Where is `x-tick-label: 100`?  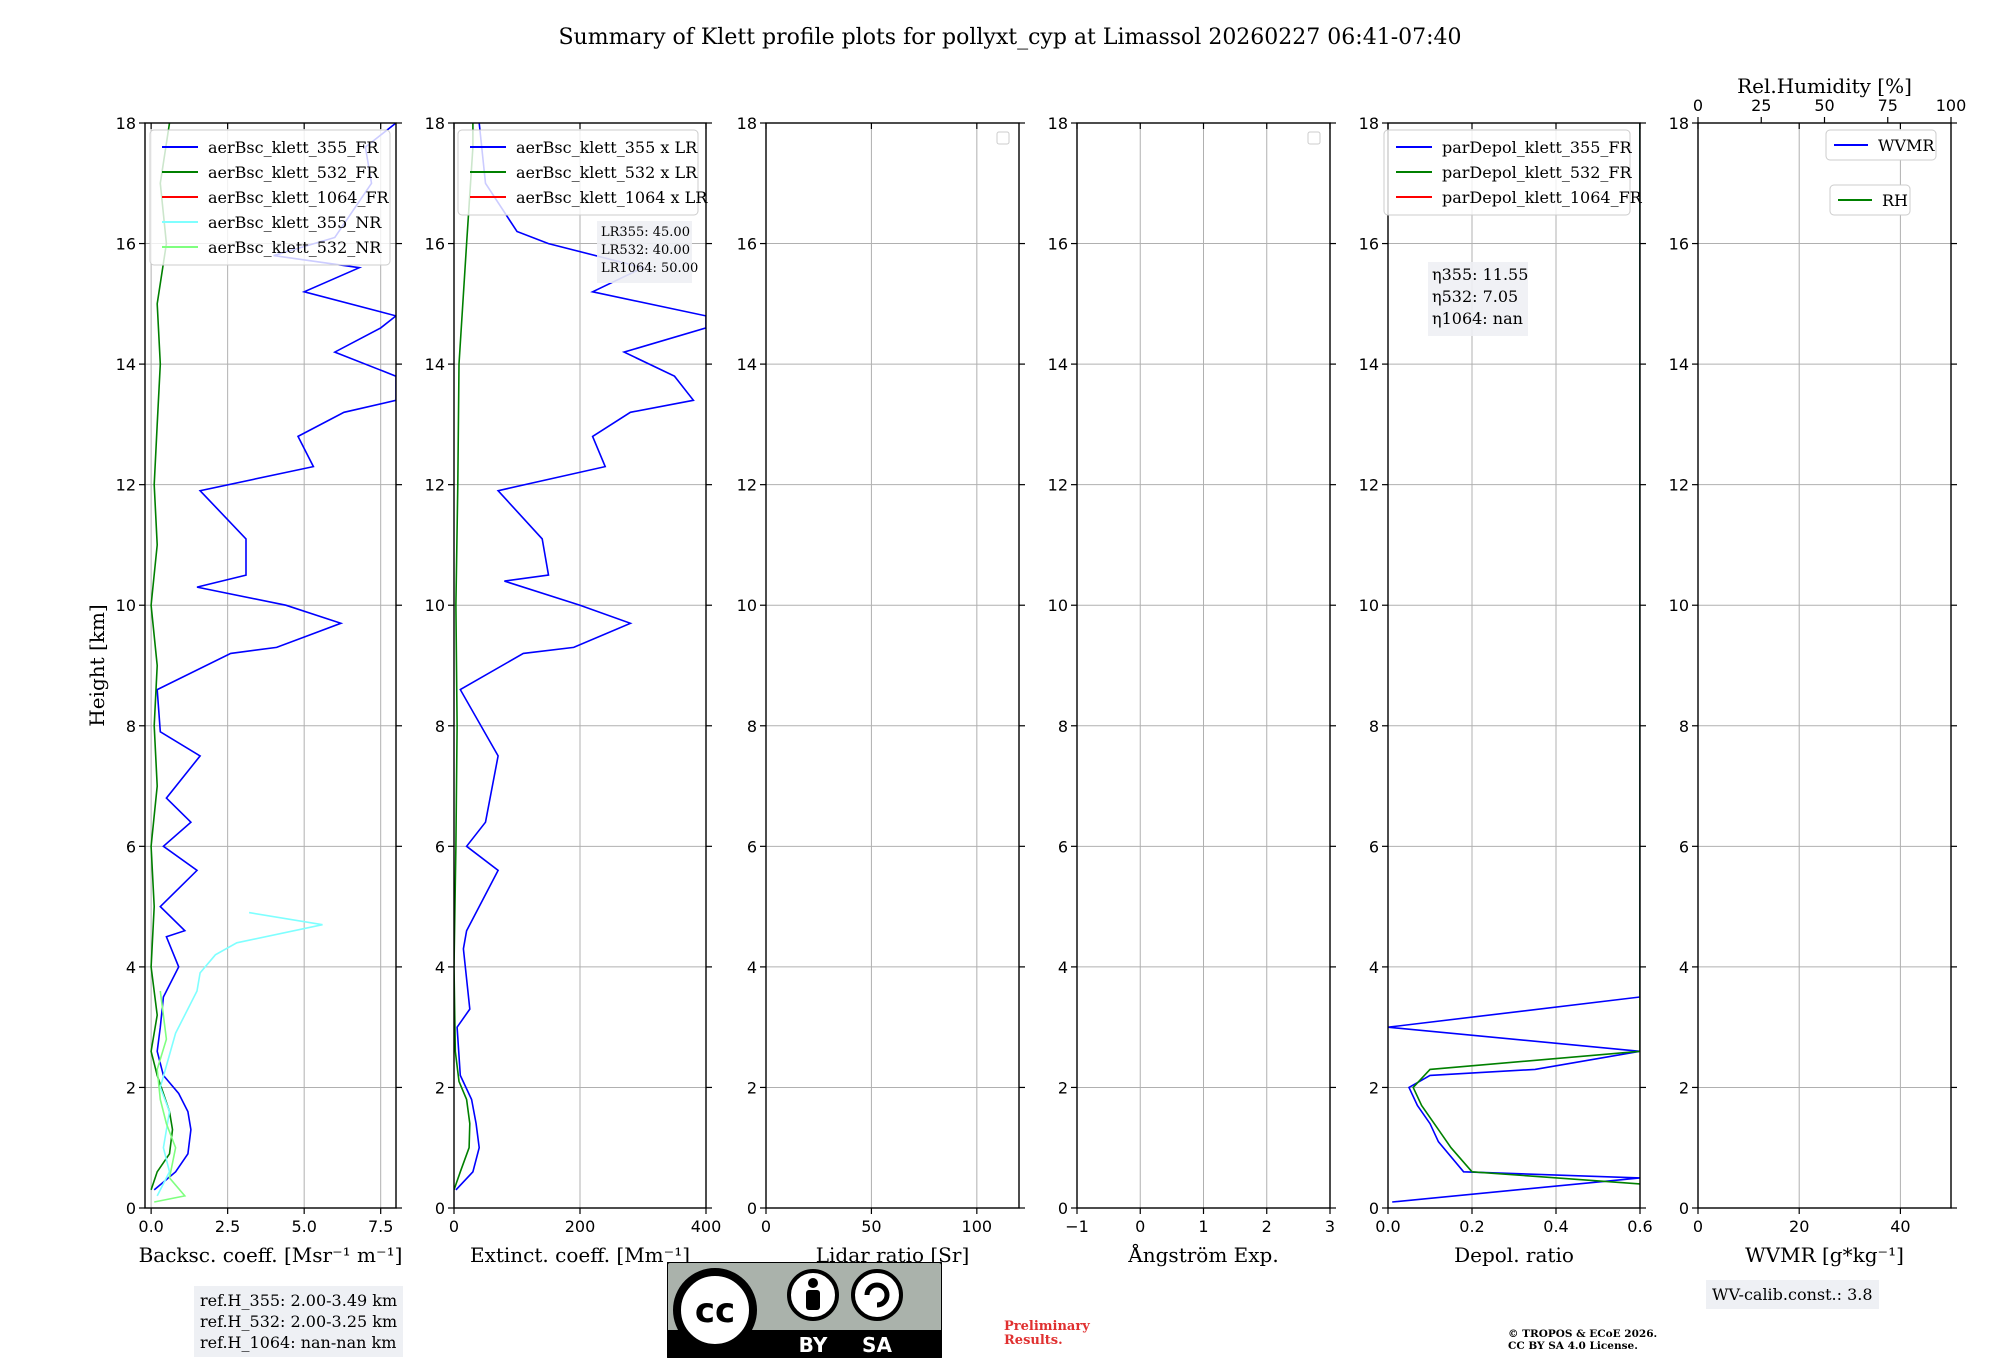
x-tick-label: 100 is located at coordinates (977, 1226).